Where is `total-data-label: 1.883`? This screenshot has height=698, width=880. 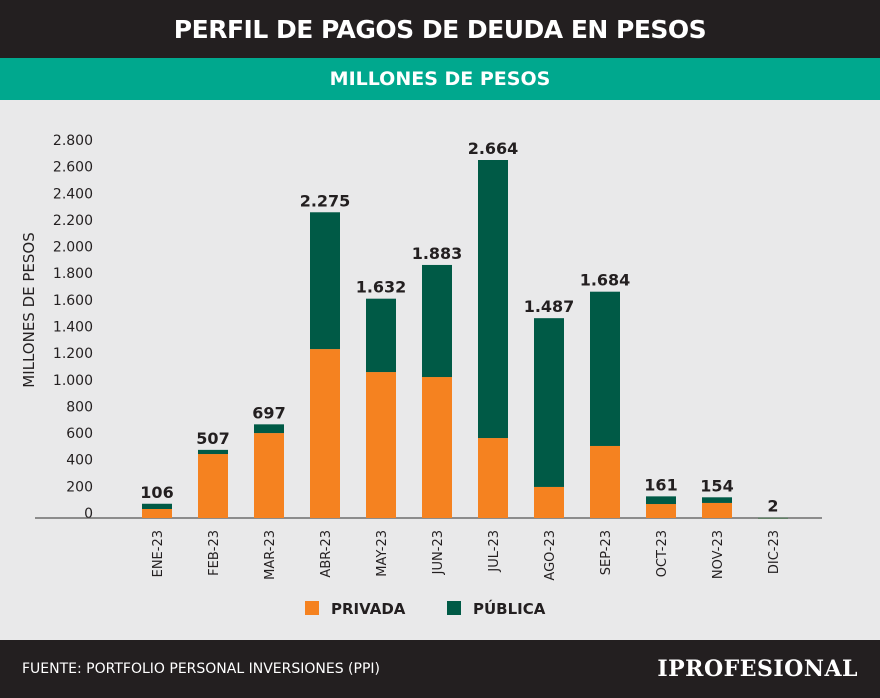 total-data-label: 1.883 is located at coordinates (437, 253).